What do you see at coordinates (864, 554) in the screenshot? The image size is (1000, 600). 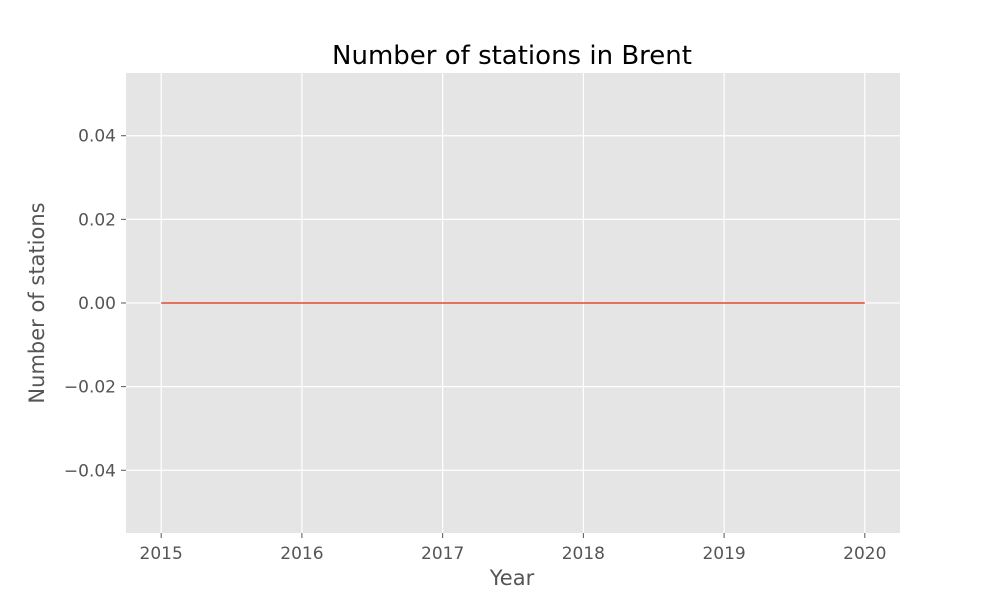 I see `x-tick-label: 2020` at bounding box center [864, 554].